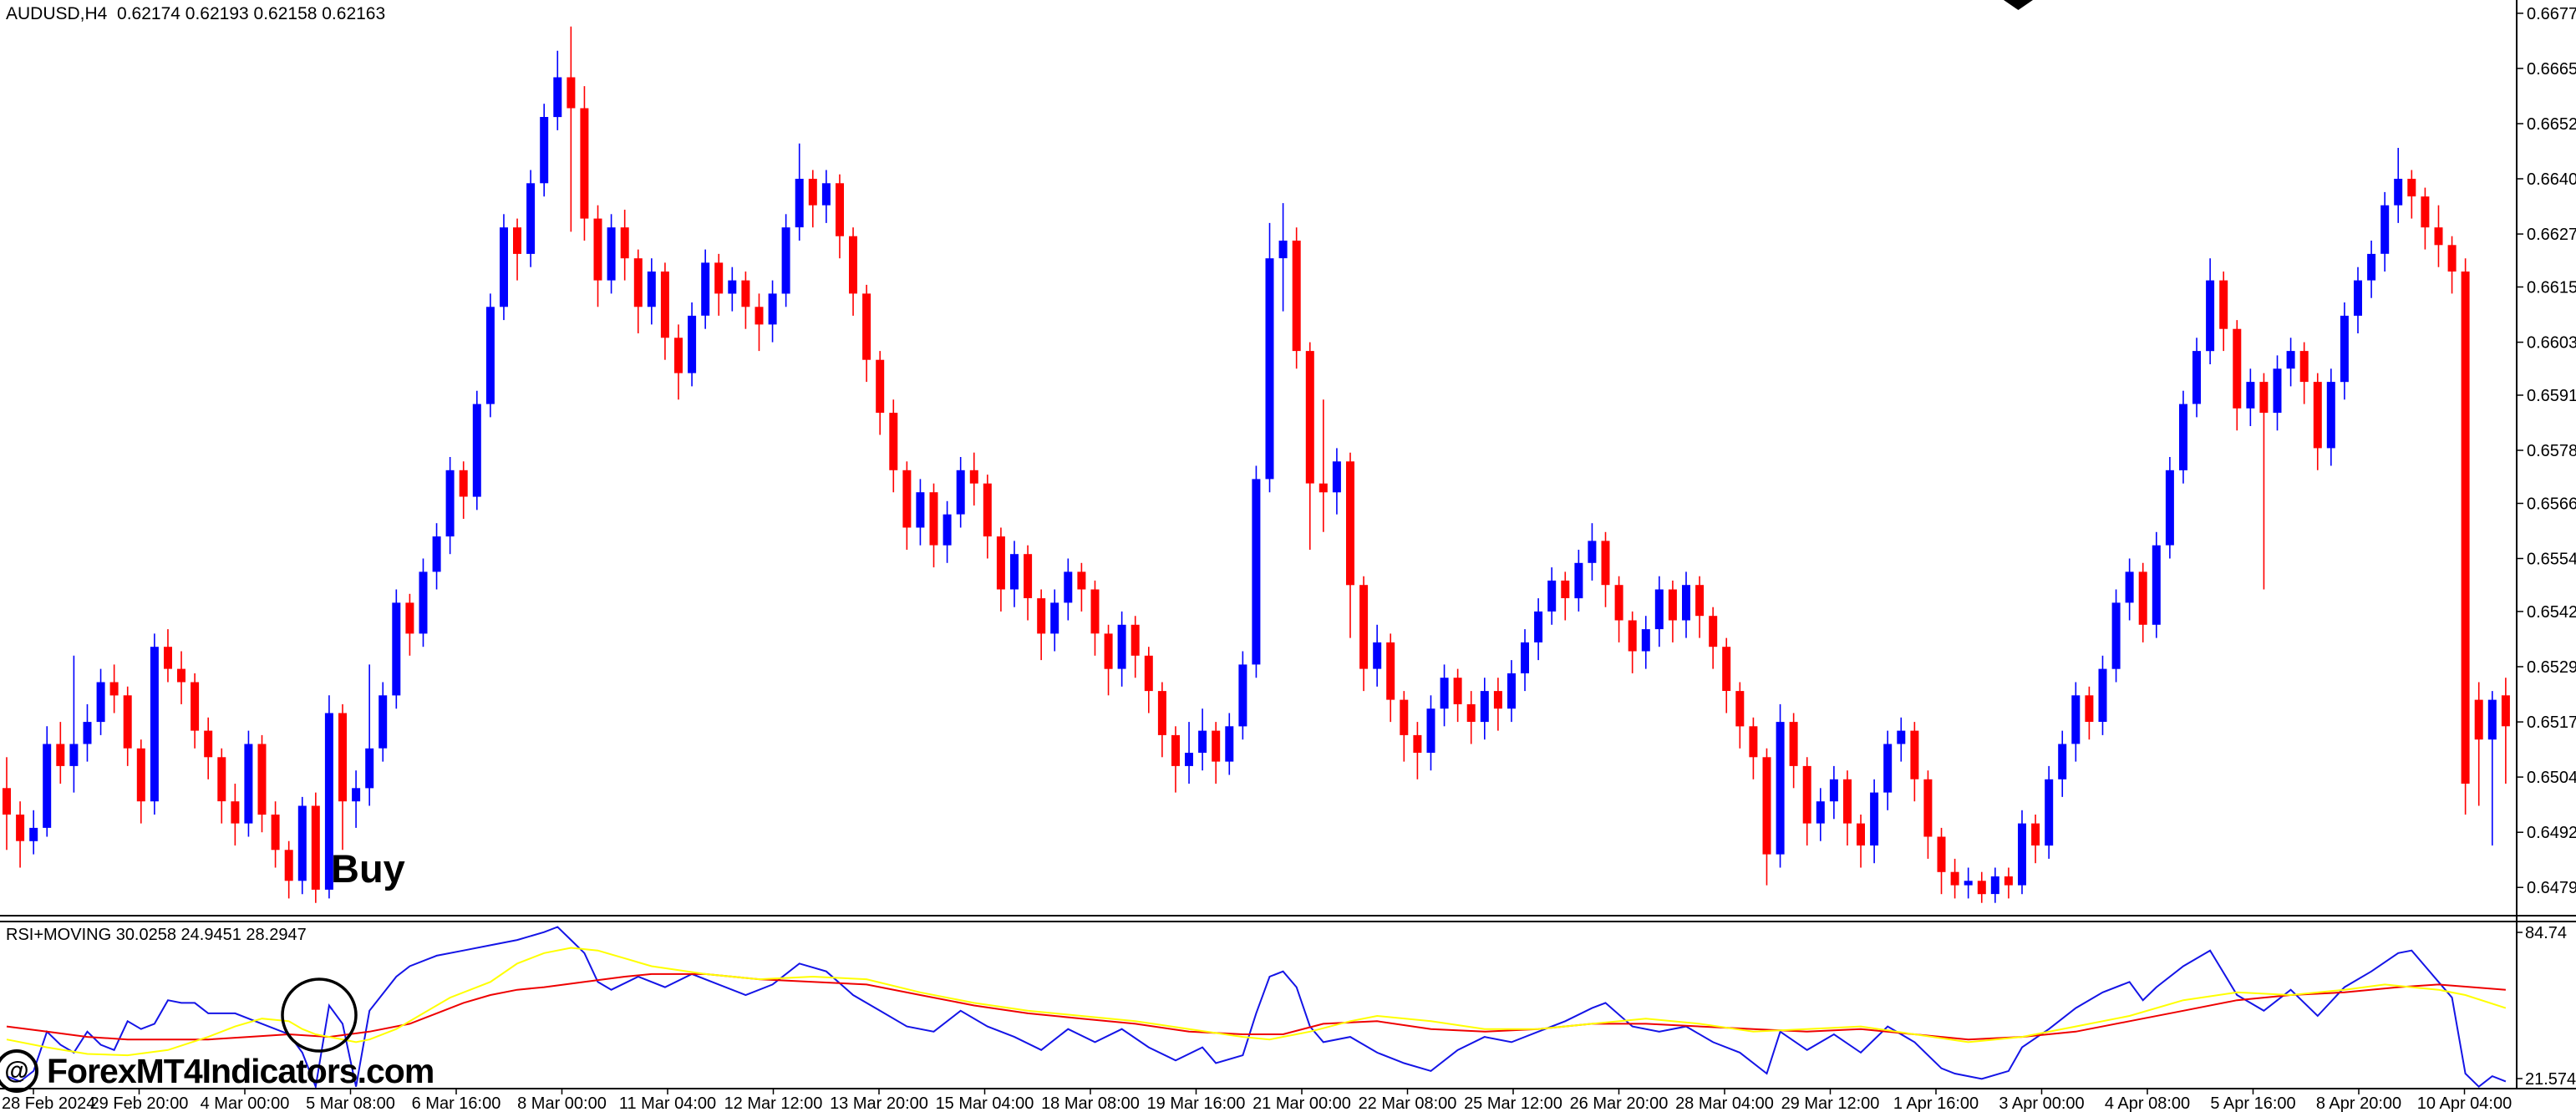  What do you see at coordinates (2147, 1103) in the screenshot?
I see `time-axis-label: 4 Apr 08:00` at bounding box center [2147, 1103].